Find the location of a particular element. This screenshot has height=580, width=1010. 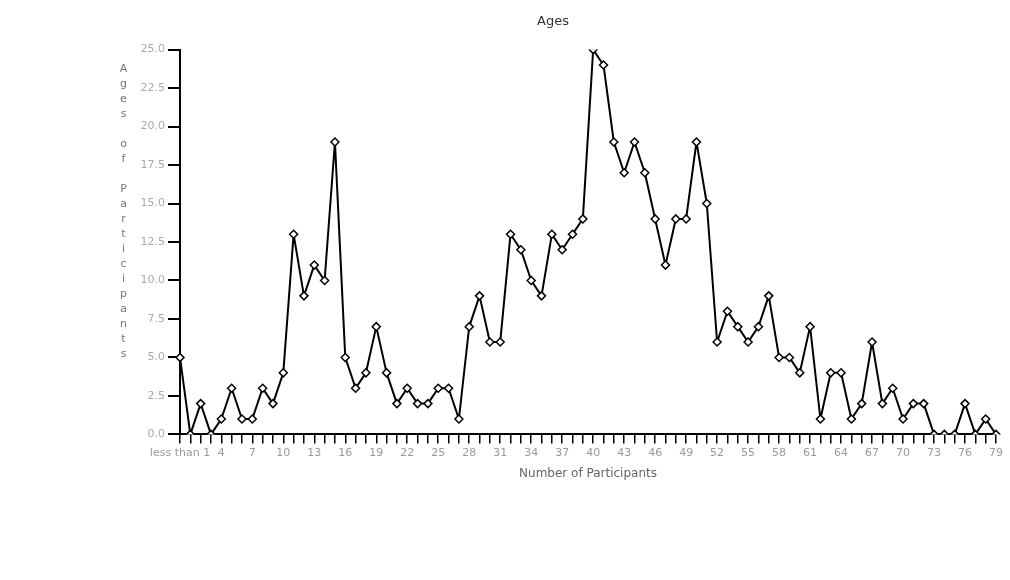

x-tick-label: 31 is located at coordinates (500, 452).